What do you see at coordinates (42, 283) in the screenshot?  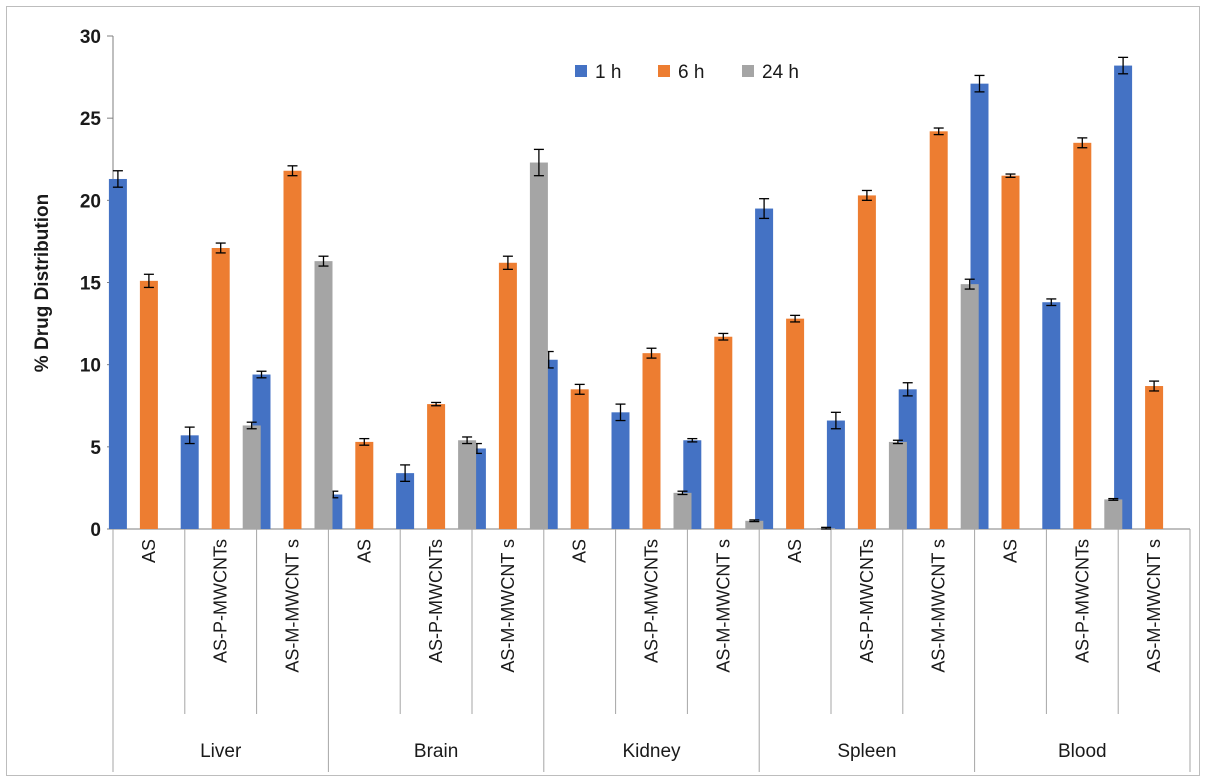 I see `y-axis-label: % Drug Distribution` at bounding box center [42, 283].